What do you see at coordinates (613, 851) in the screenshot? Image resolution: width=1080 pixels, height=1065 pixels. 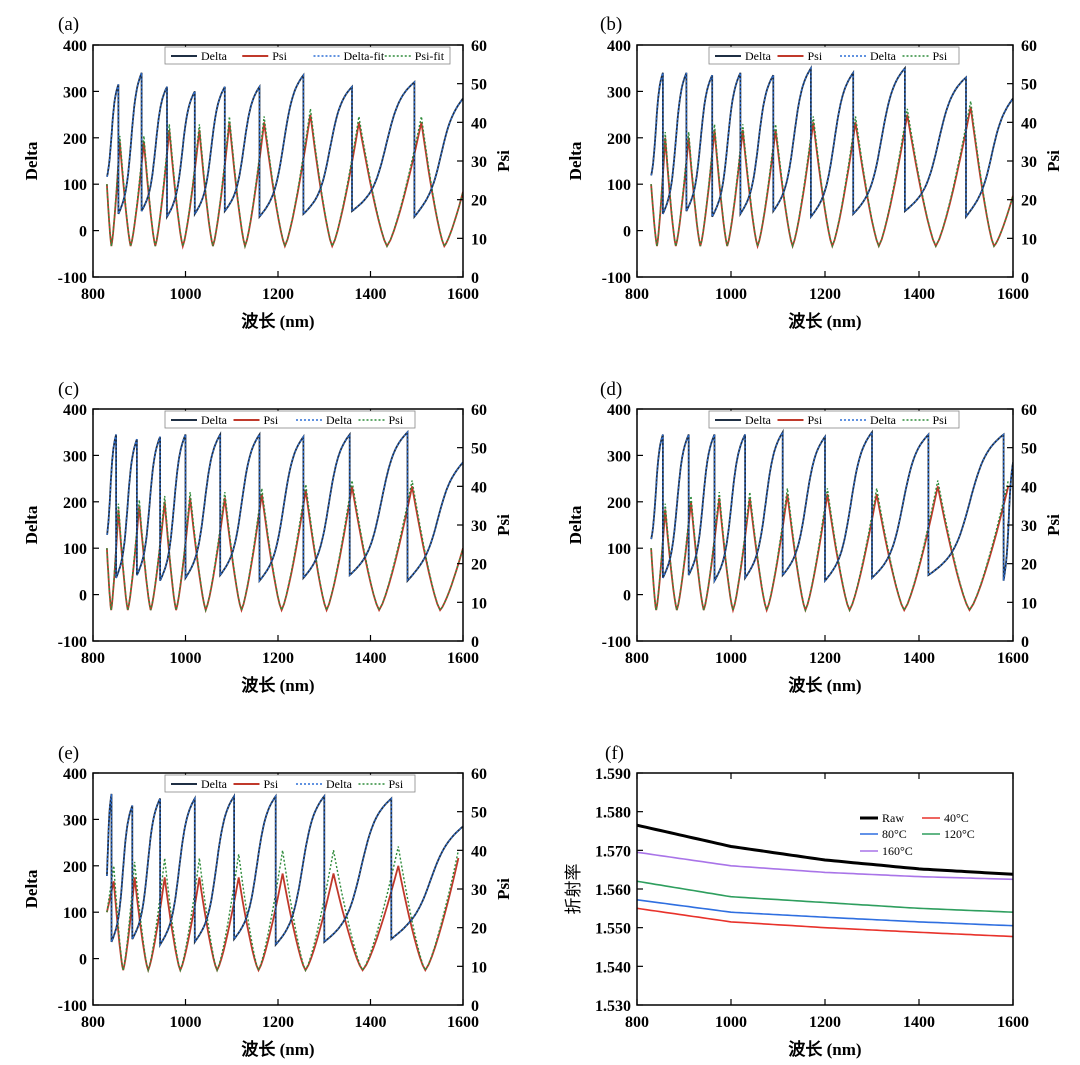 I see `y-tick-label: 1.570` at bounding box center [613, 851].